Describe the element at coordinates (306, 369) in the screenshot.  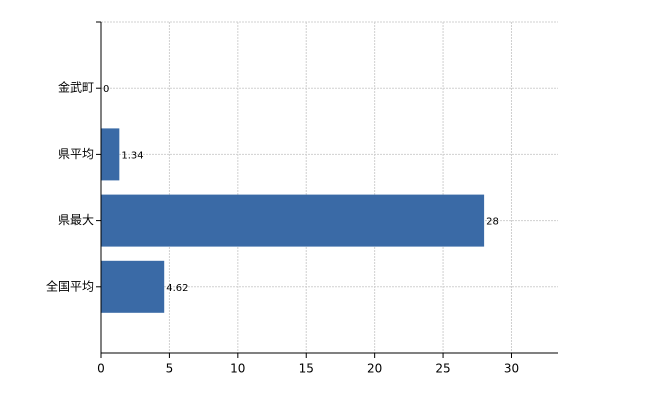
I see `x-tick-label: 15` at that location.